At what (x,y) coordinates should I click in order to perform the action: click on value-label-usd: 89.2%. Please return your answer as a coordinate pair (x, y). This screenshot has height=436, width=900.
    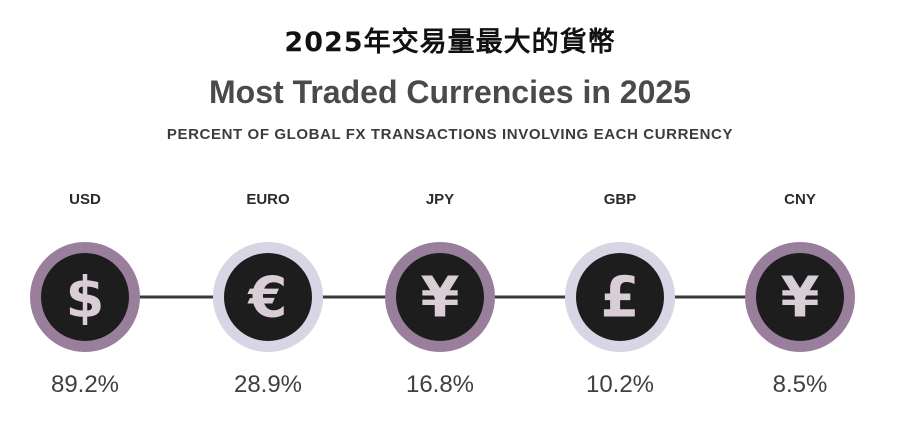
    Looking at the image, I should click on (85, 384).